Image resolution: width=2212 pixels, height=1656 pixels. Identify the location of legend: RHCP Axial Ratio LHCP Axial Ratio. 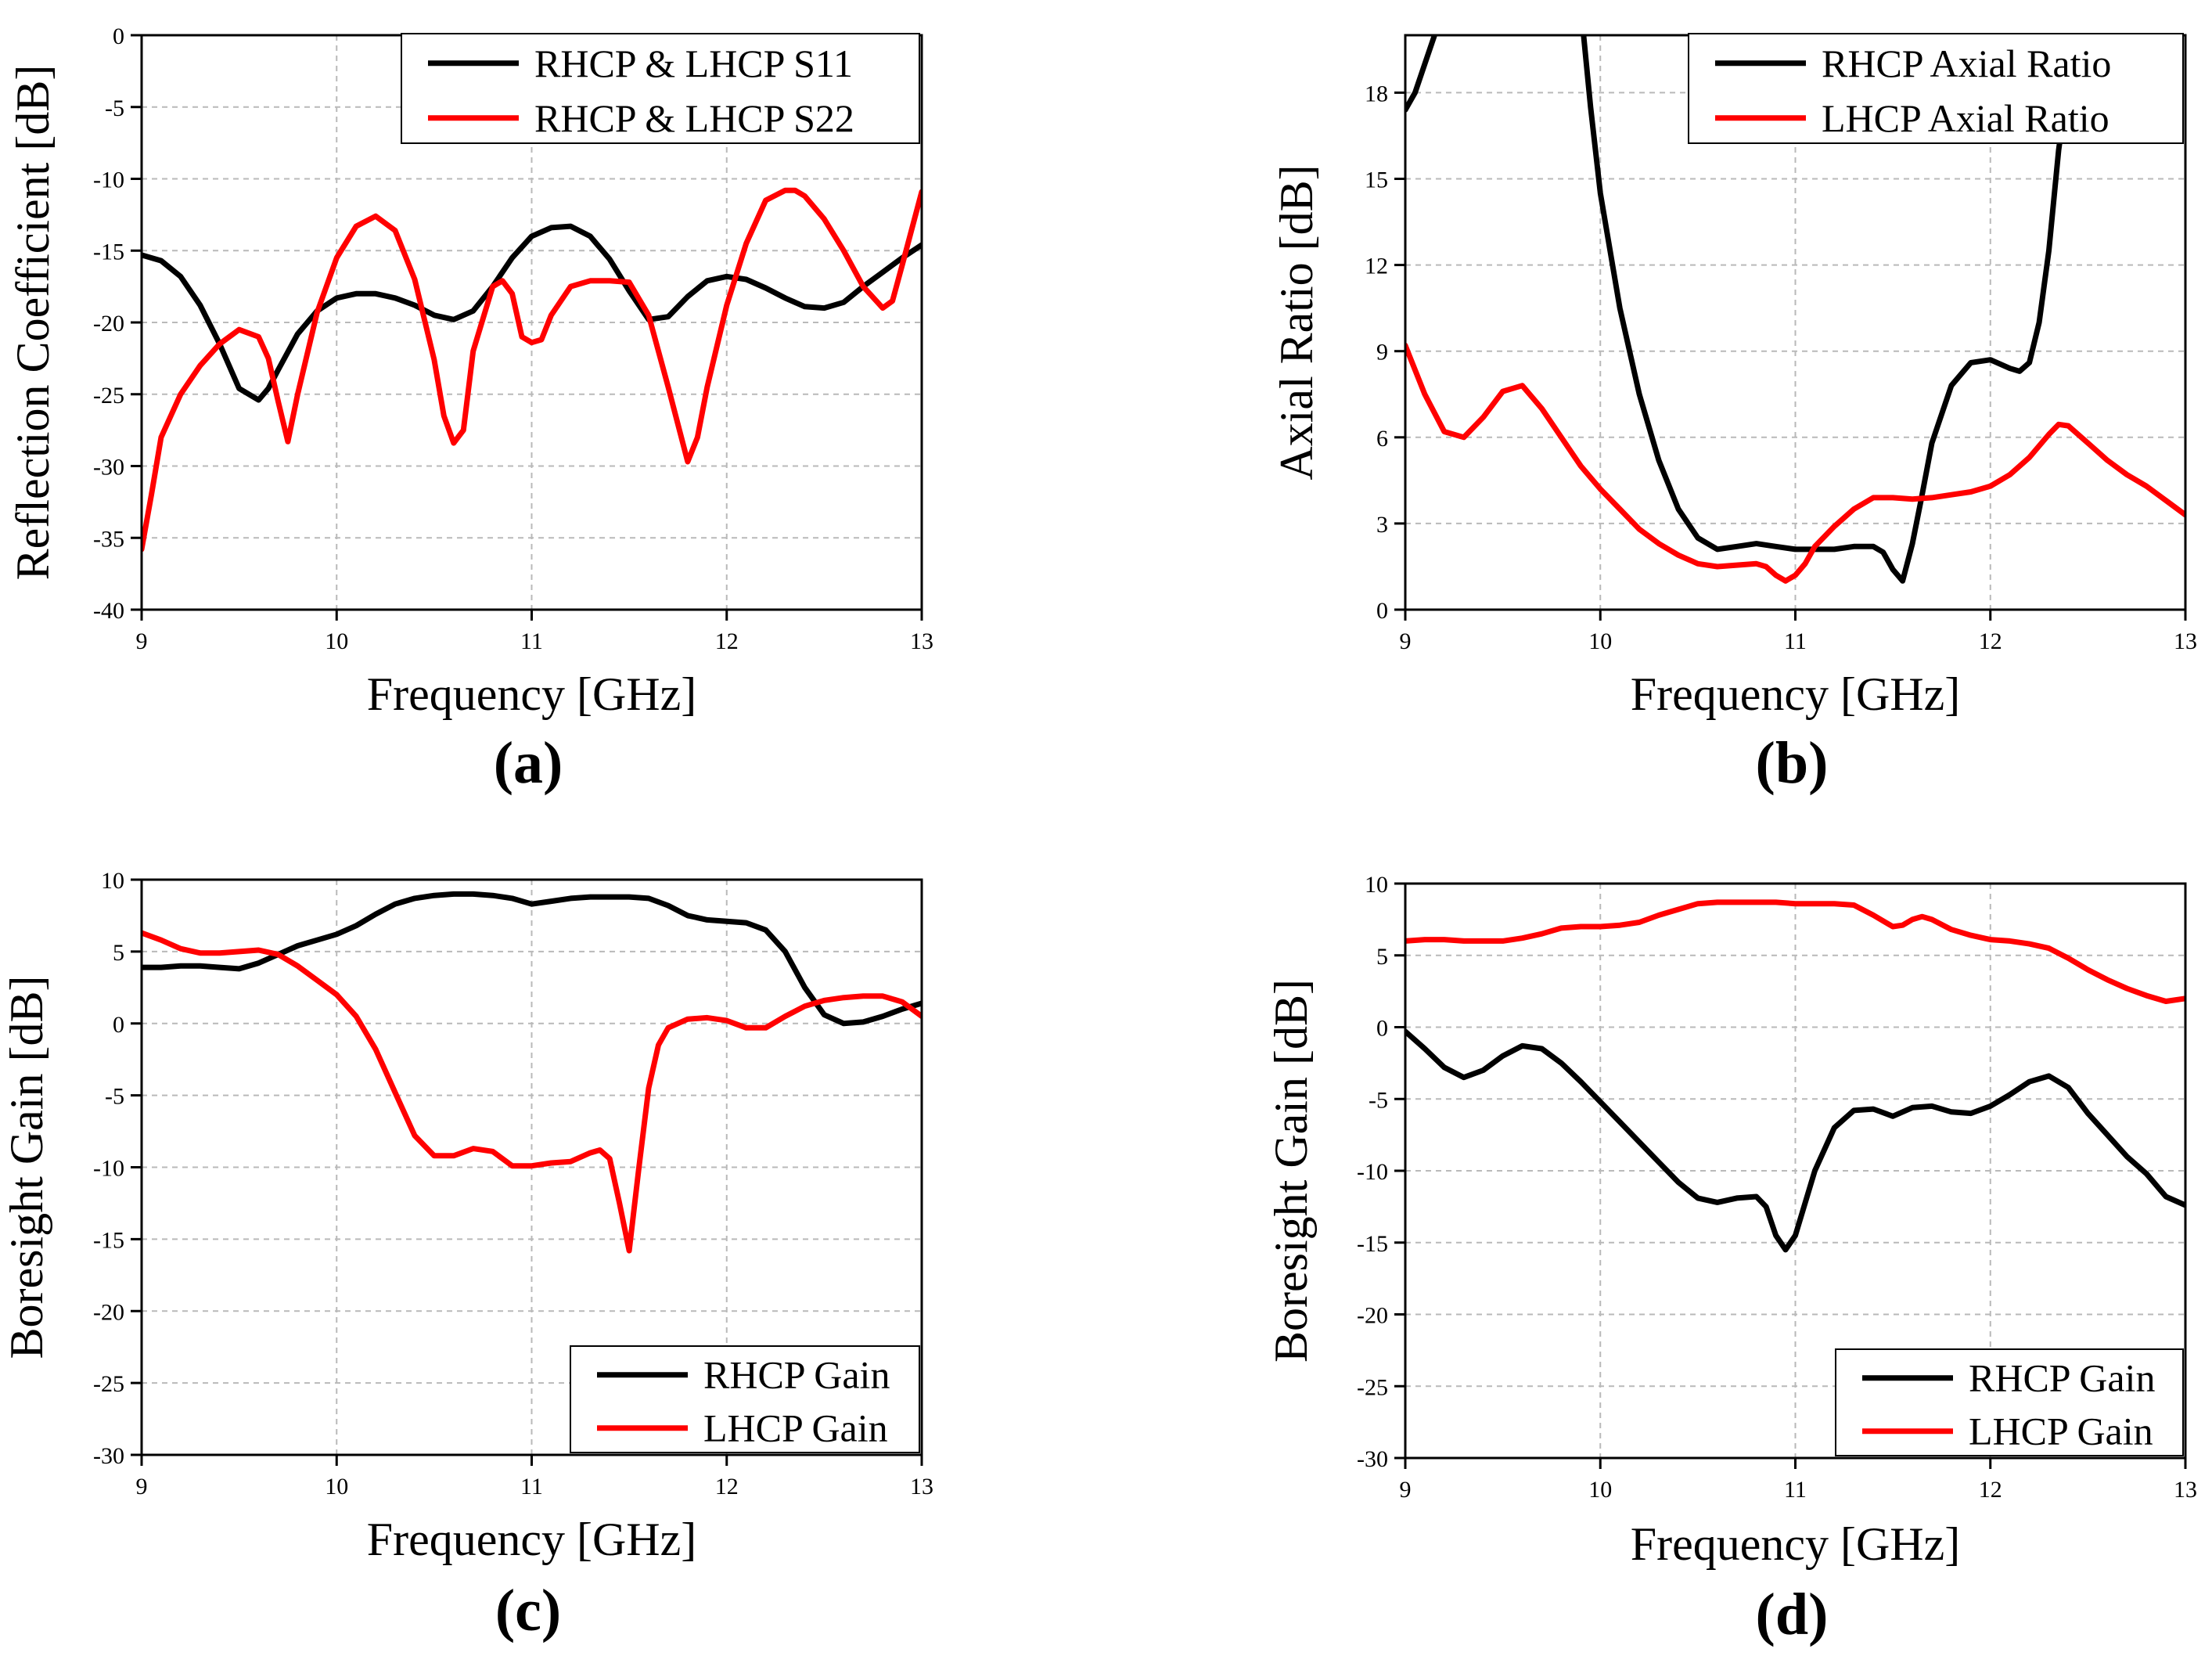
(1936, 88).